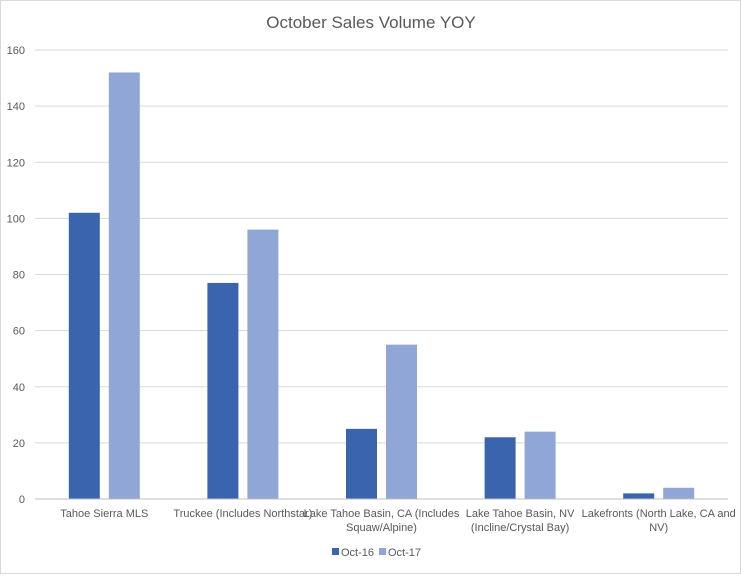 The image size is (741, 578). Describe the element at coordinates (104, 514) in the screenshot. I see `x-category-label: Tahoe Sierra MLS` at that location.